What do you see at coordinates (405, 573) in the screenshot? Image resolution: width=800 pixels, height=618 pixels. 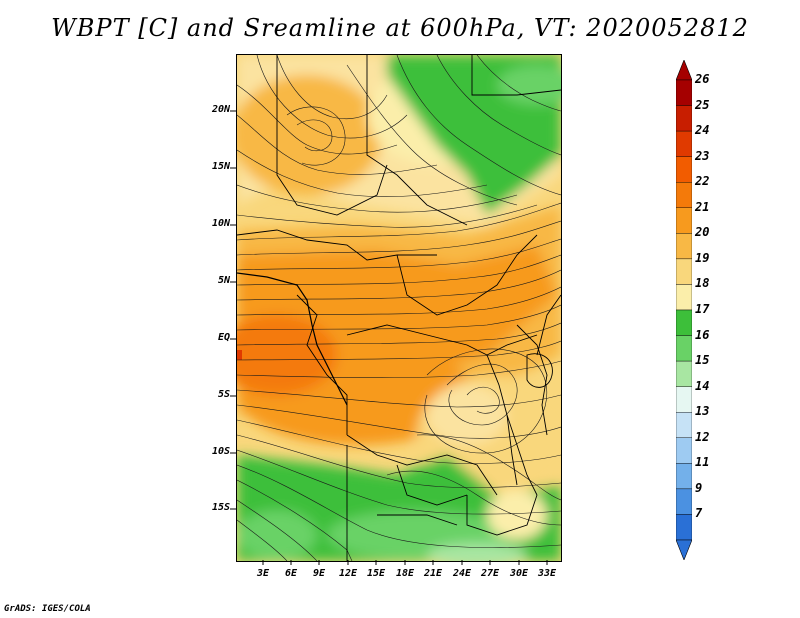 I see `x-tick-label: 18E` at bounding box center [405, 573].